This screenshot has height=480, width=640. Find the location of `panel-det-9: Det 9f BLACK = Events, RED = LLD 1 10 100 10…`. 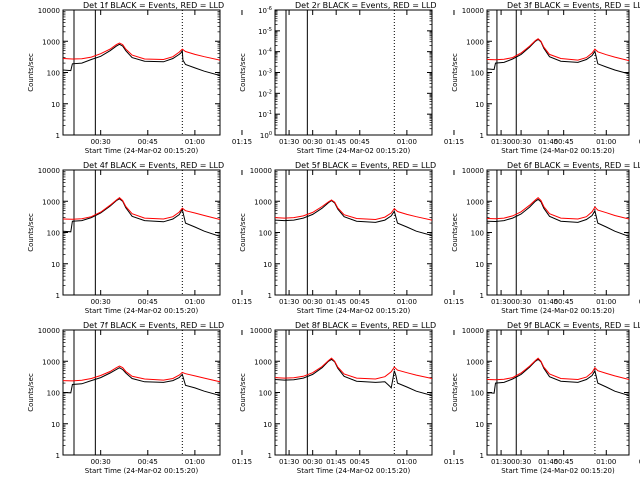

panel-det-9: Det 9f BLACK = Events, RED = LLD 1 10 100 10… is located at coordinates (545, 398).